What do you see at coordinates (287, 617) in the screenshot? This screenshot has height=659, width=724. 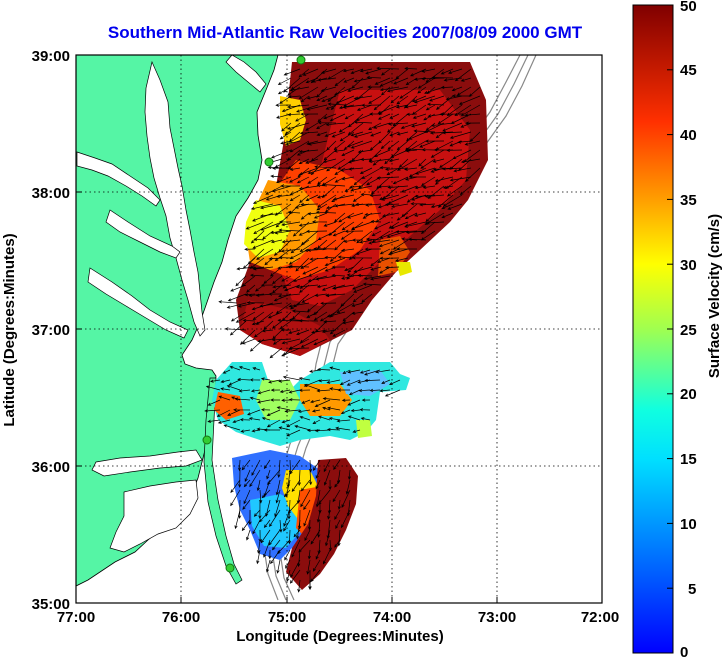 I see `x-tick-label: 75:00` at bounding box center [287, 617].